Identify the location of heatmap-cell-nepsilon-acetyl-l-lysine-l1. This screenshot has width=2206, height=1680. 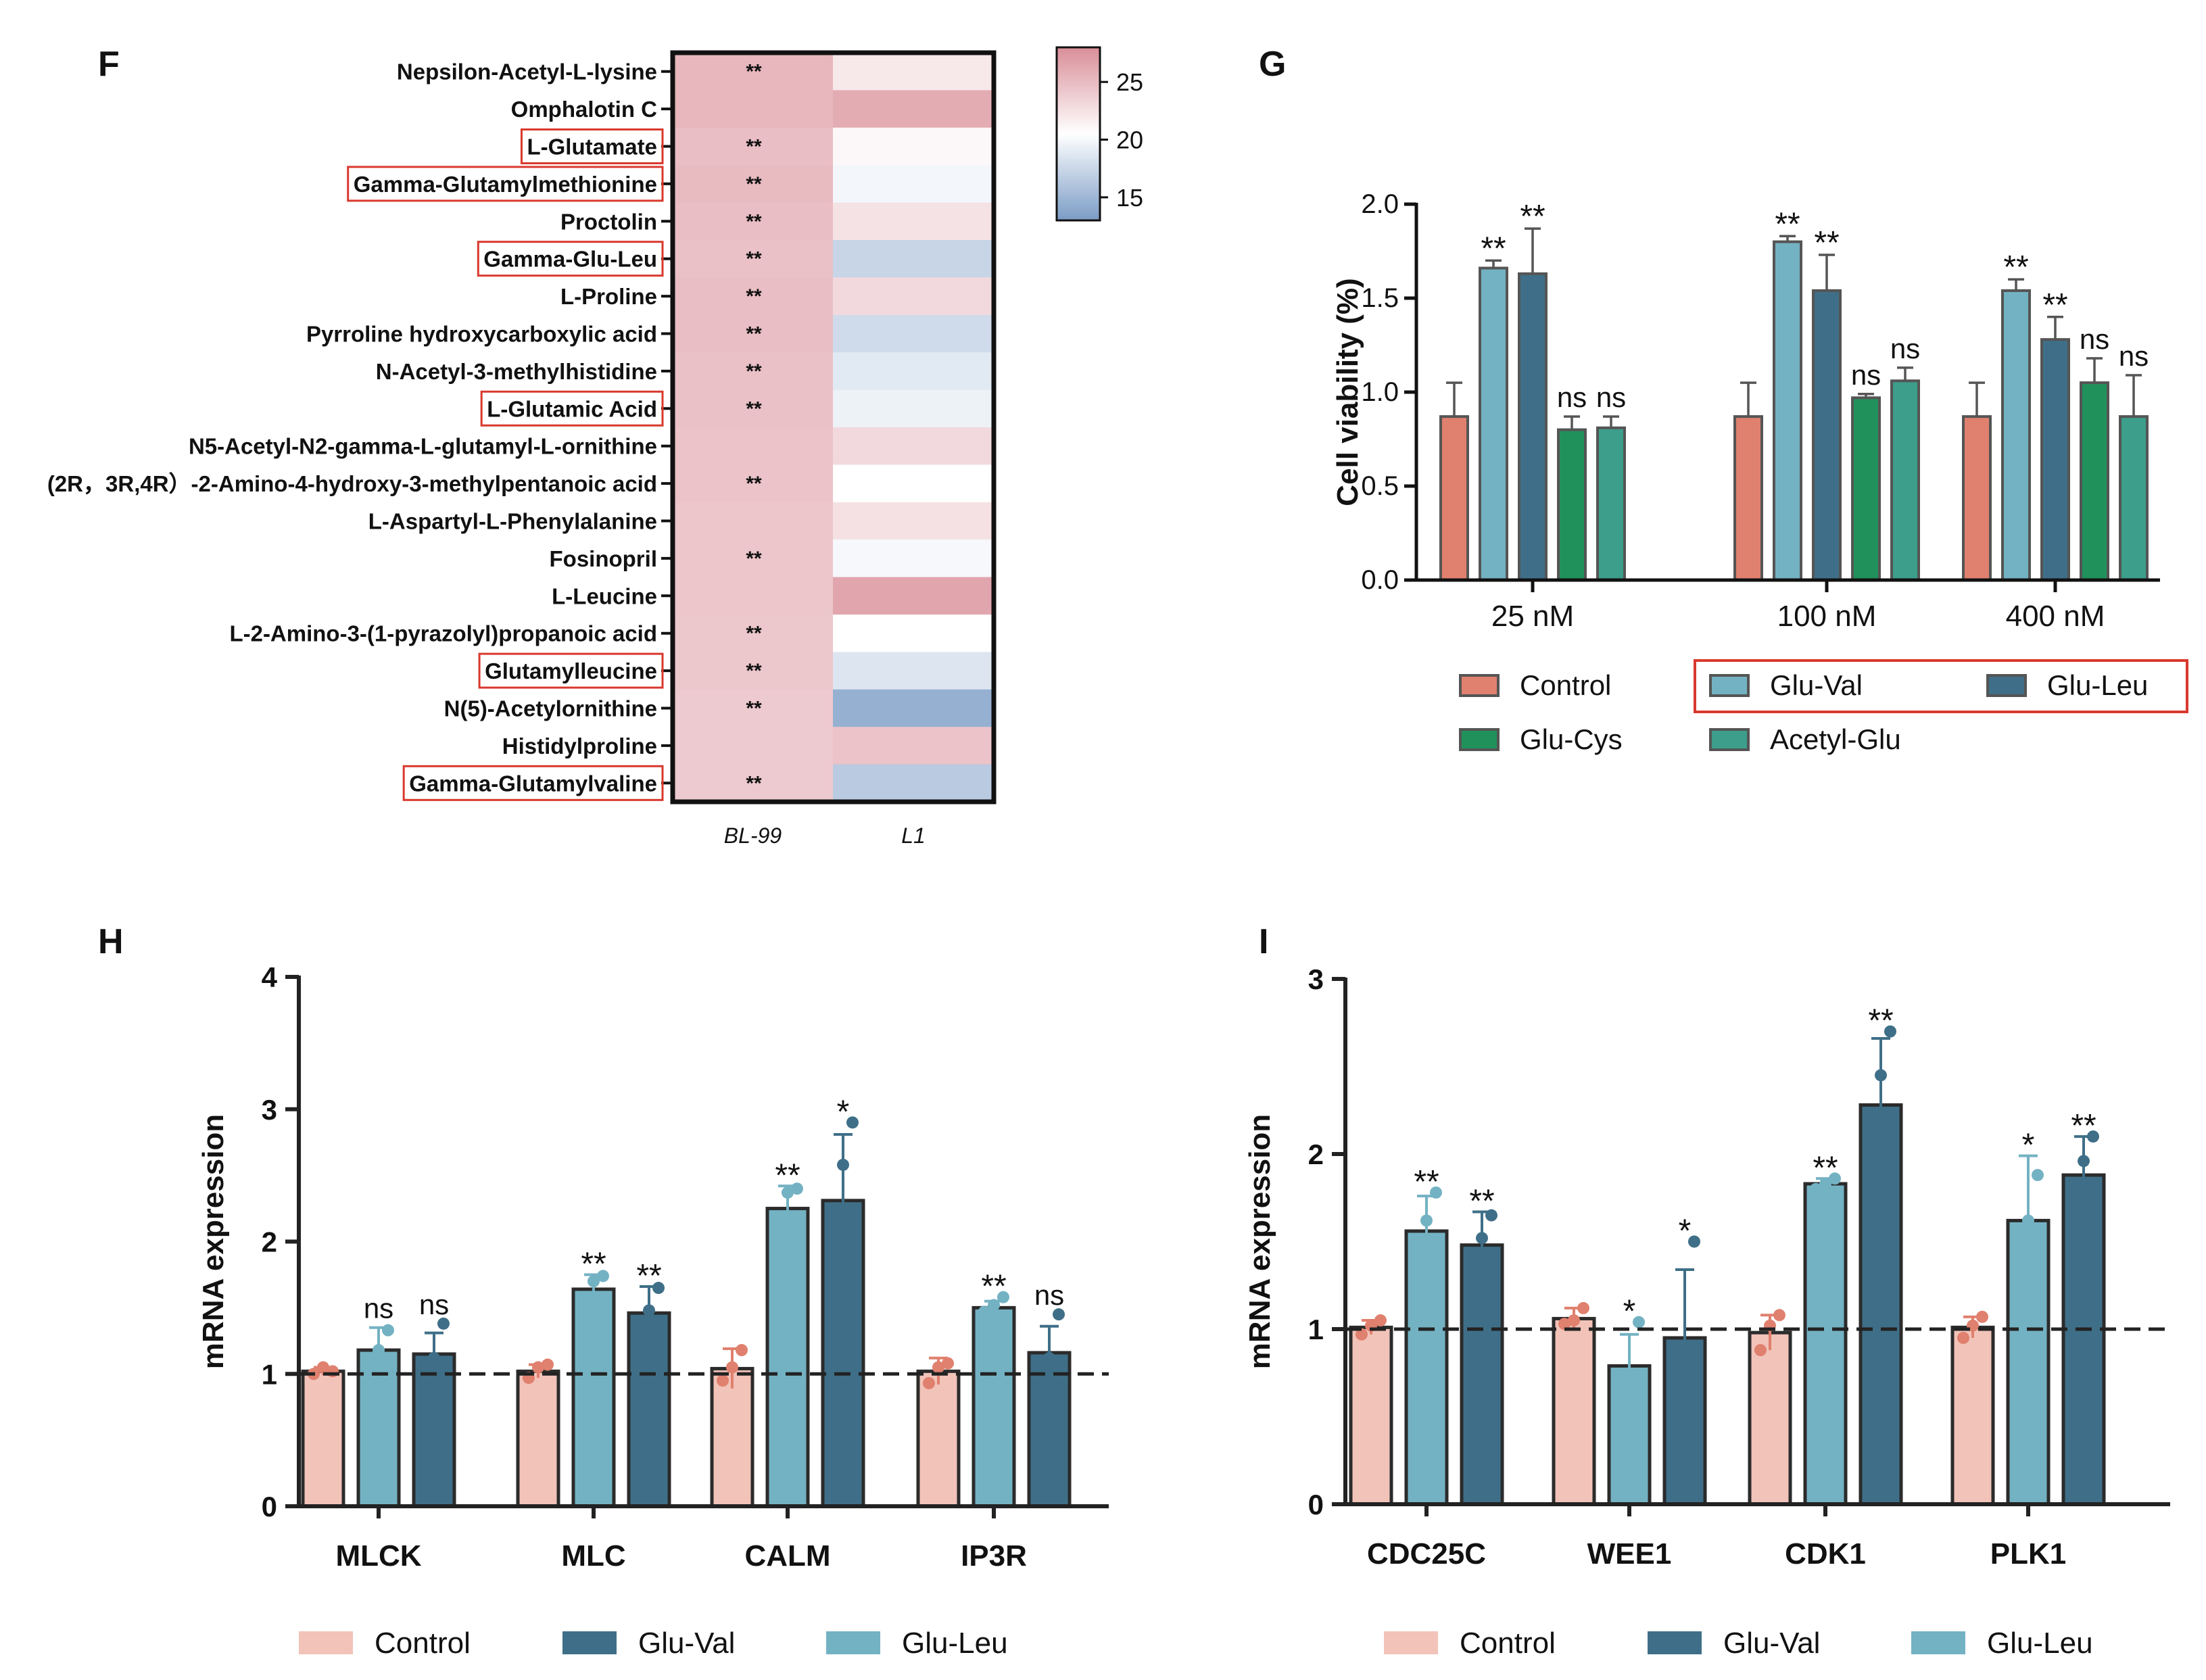
(914, 72).